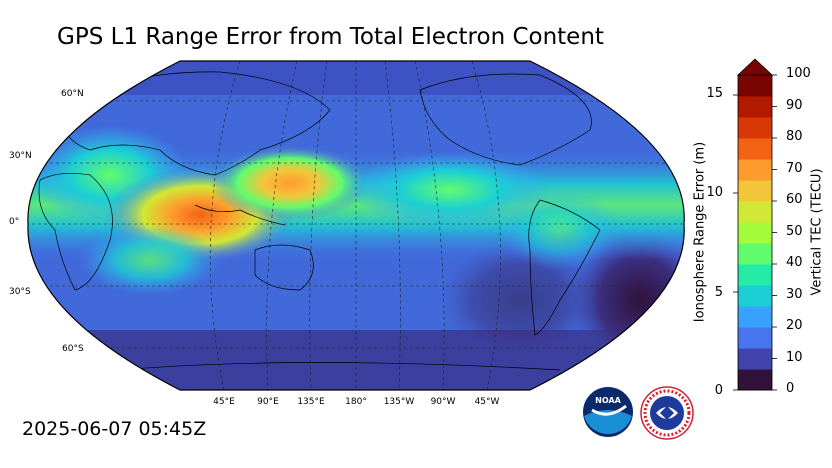 This screenshot has height=468, width=832. Describe the element at coordinates (608, 412) in the screenshot. I see `noaa-logo: NOAA` at that location.